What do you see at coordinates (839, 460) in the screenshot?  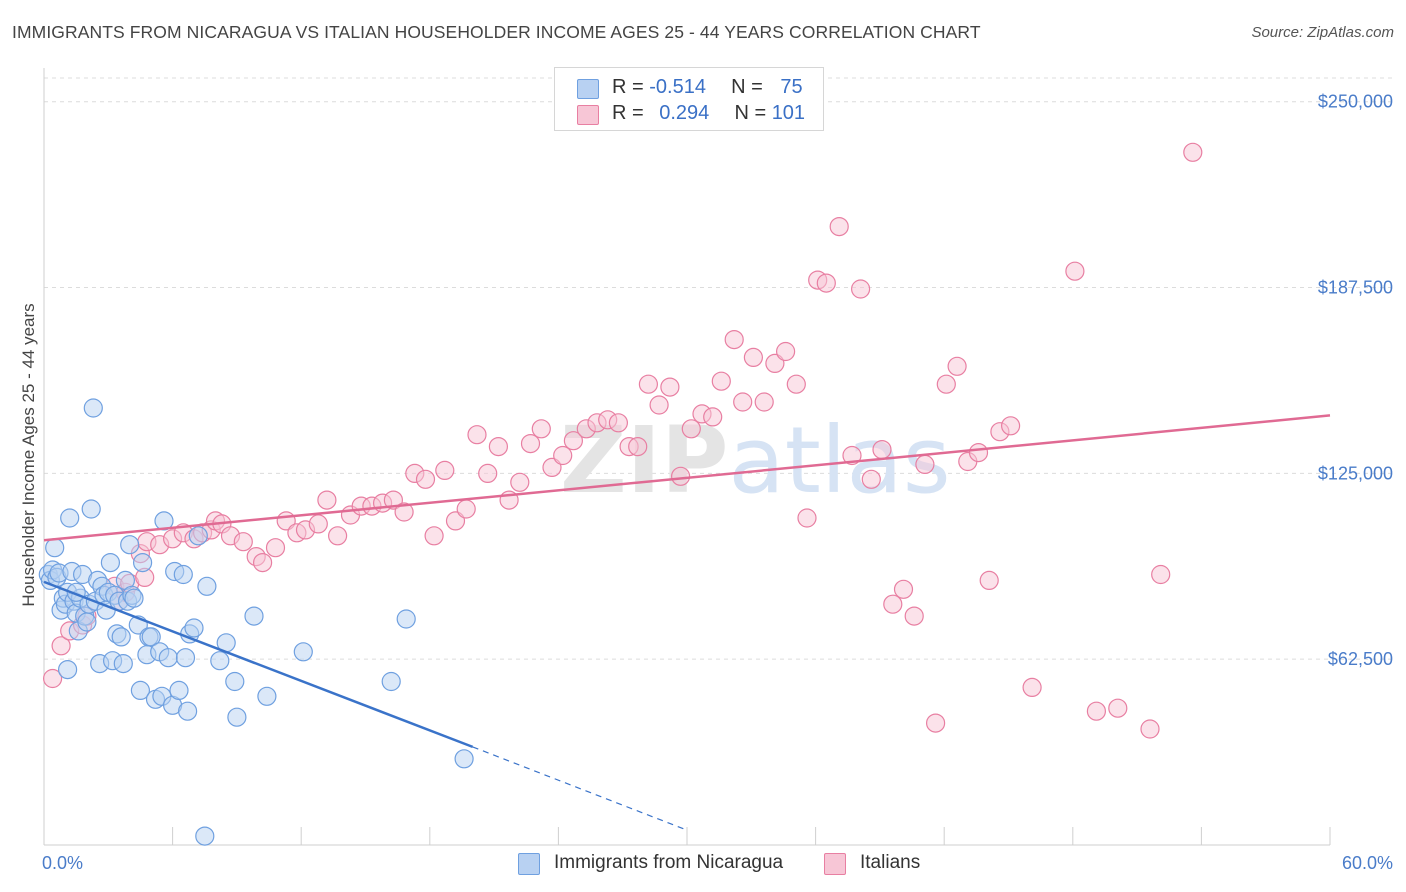 I see `watermark-atlas: atlas` at bounding box center [839, 460].